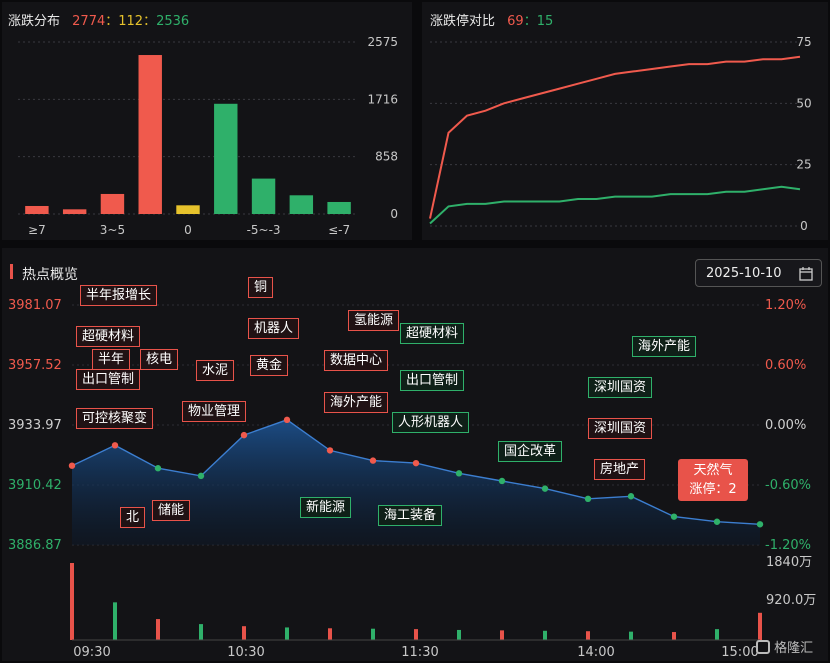 Image resolution: width=830 pixels, height=663 pixels. I want to click on date-picker: 2025-10-10, so click(758, 273).